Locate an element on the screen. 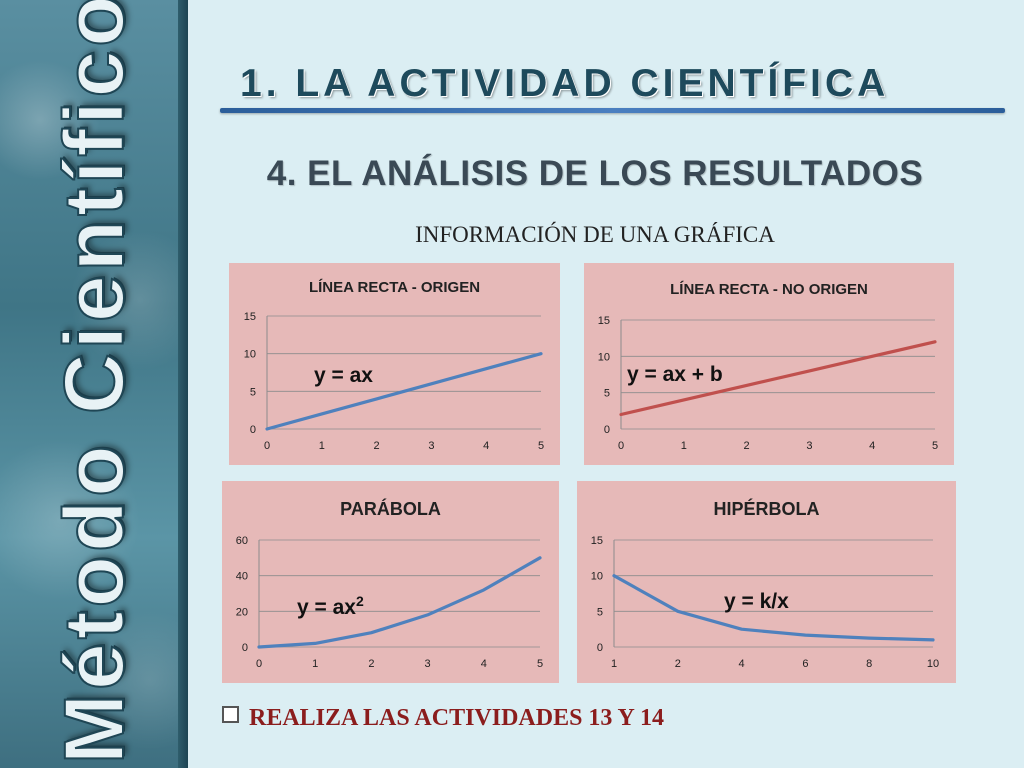 The width and height of the screenshot is (1024, 768). activities-note-text: REALIZA LAS ACTIVIDADES 13 Y 14 is located at coordinates (456, 718).